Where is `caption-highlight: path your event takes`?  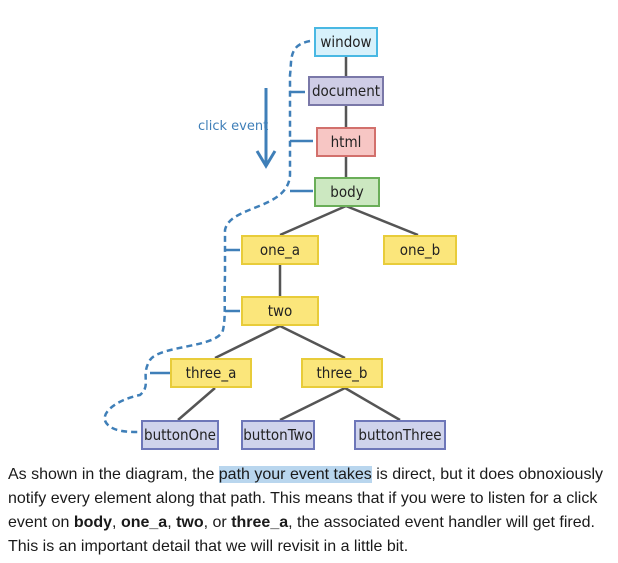 caption-highlight: path your event takes is located at coordinates (295, 474).